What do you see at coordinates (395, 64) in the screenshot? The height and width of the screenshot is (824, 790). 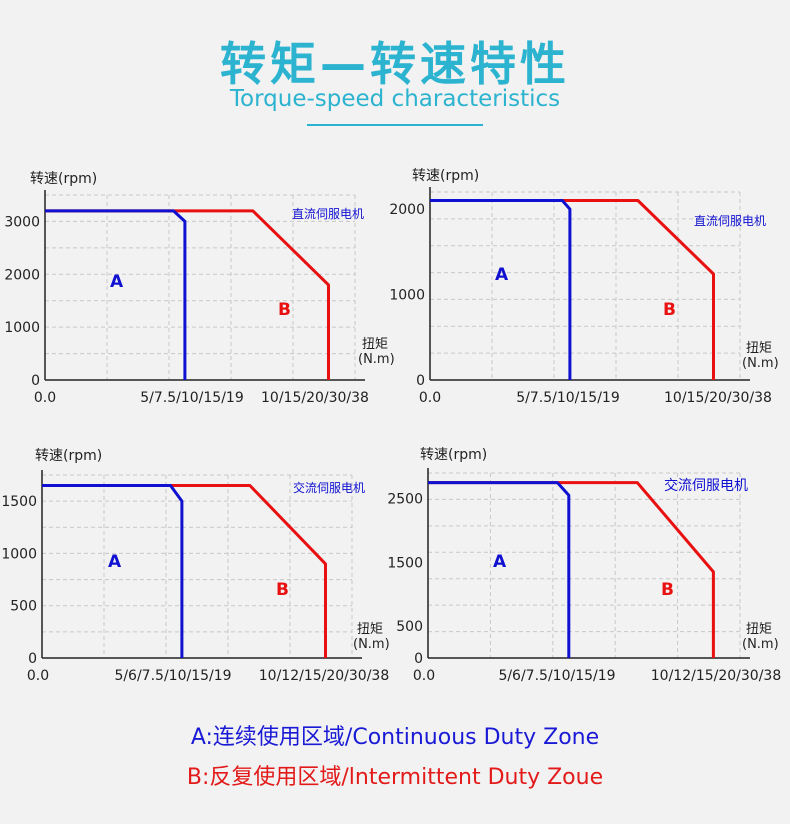 I see `page-title: 转矩—转速特性` at bounding box center [395, 64].